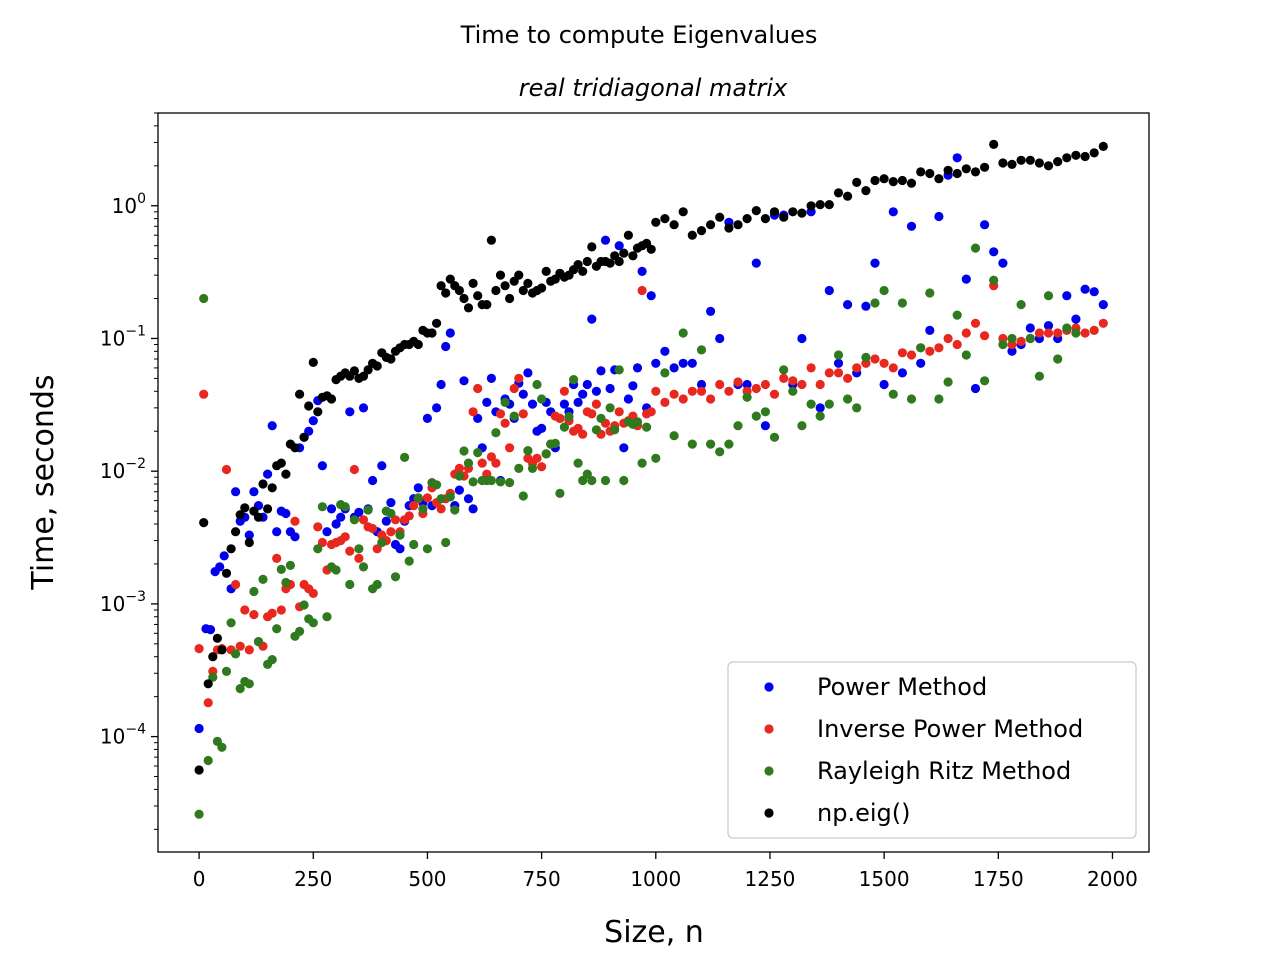 The height and width of the screenshot is (958, 1278). I want to click on y-tick-label: 10⁻², so click(123, 469).